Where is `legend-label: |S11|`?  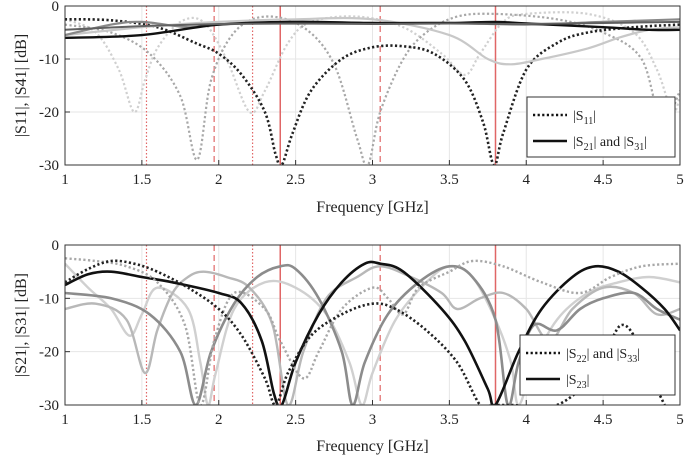 legend-label: |S11| is located at coordinates (584, 118).